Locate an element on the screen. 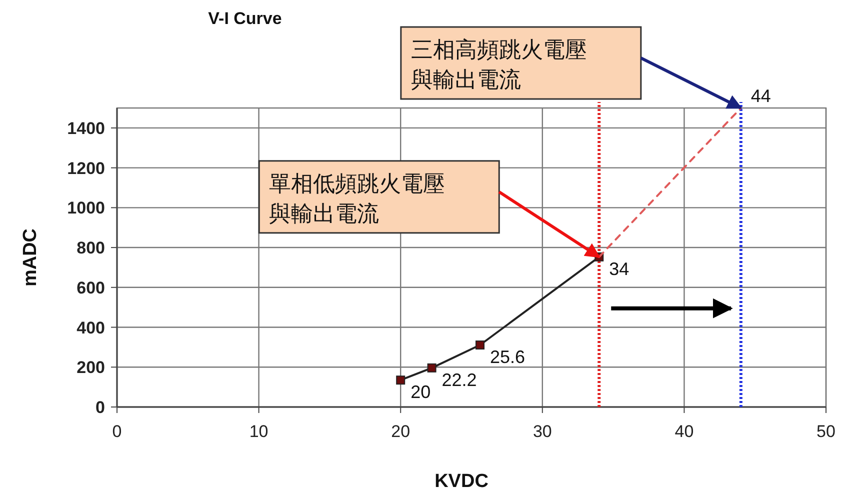  x-tick-label: 20 is located at coordinates (400, 431).